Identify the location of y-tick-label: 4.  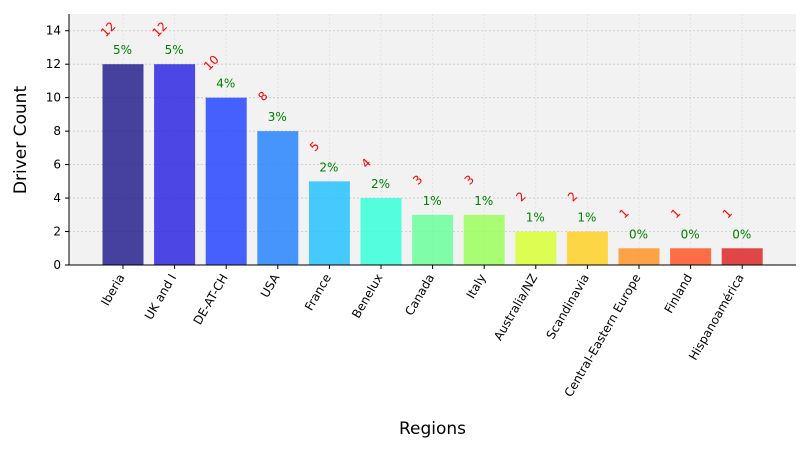
(57, 198).